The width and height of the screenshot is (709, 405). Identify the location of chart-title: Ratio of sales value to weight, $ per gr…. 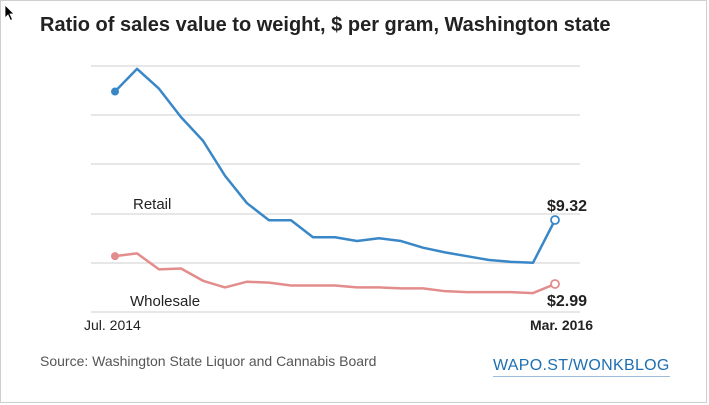
(325, 25).